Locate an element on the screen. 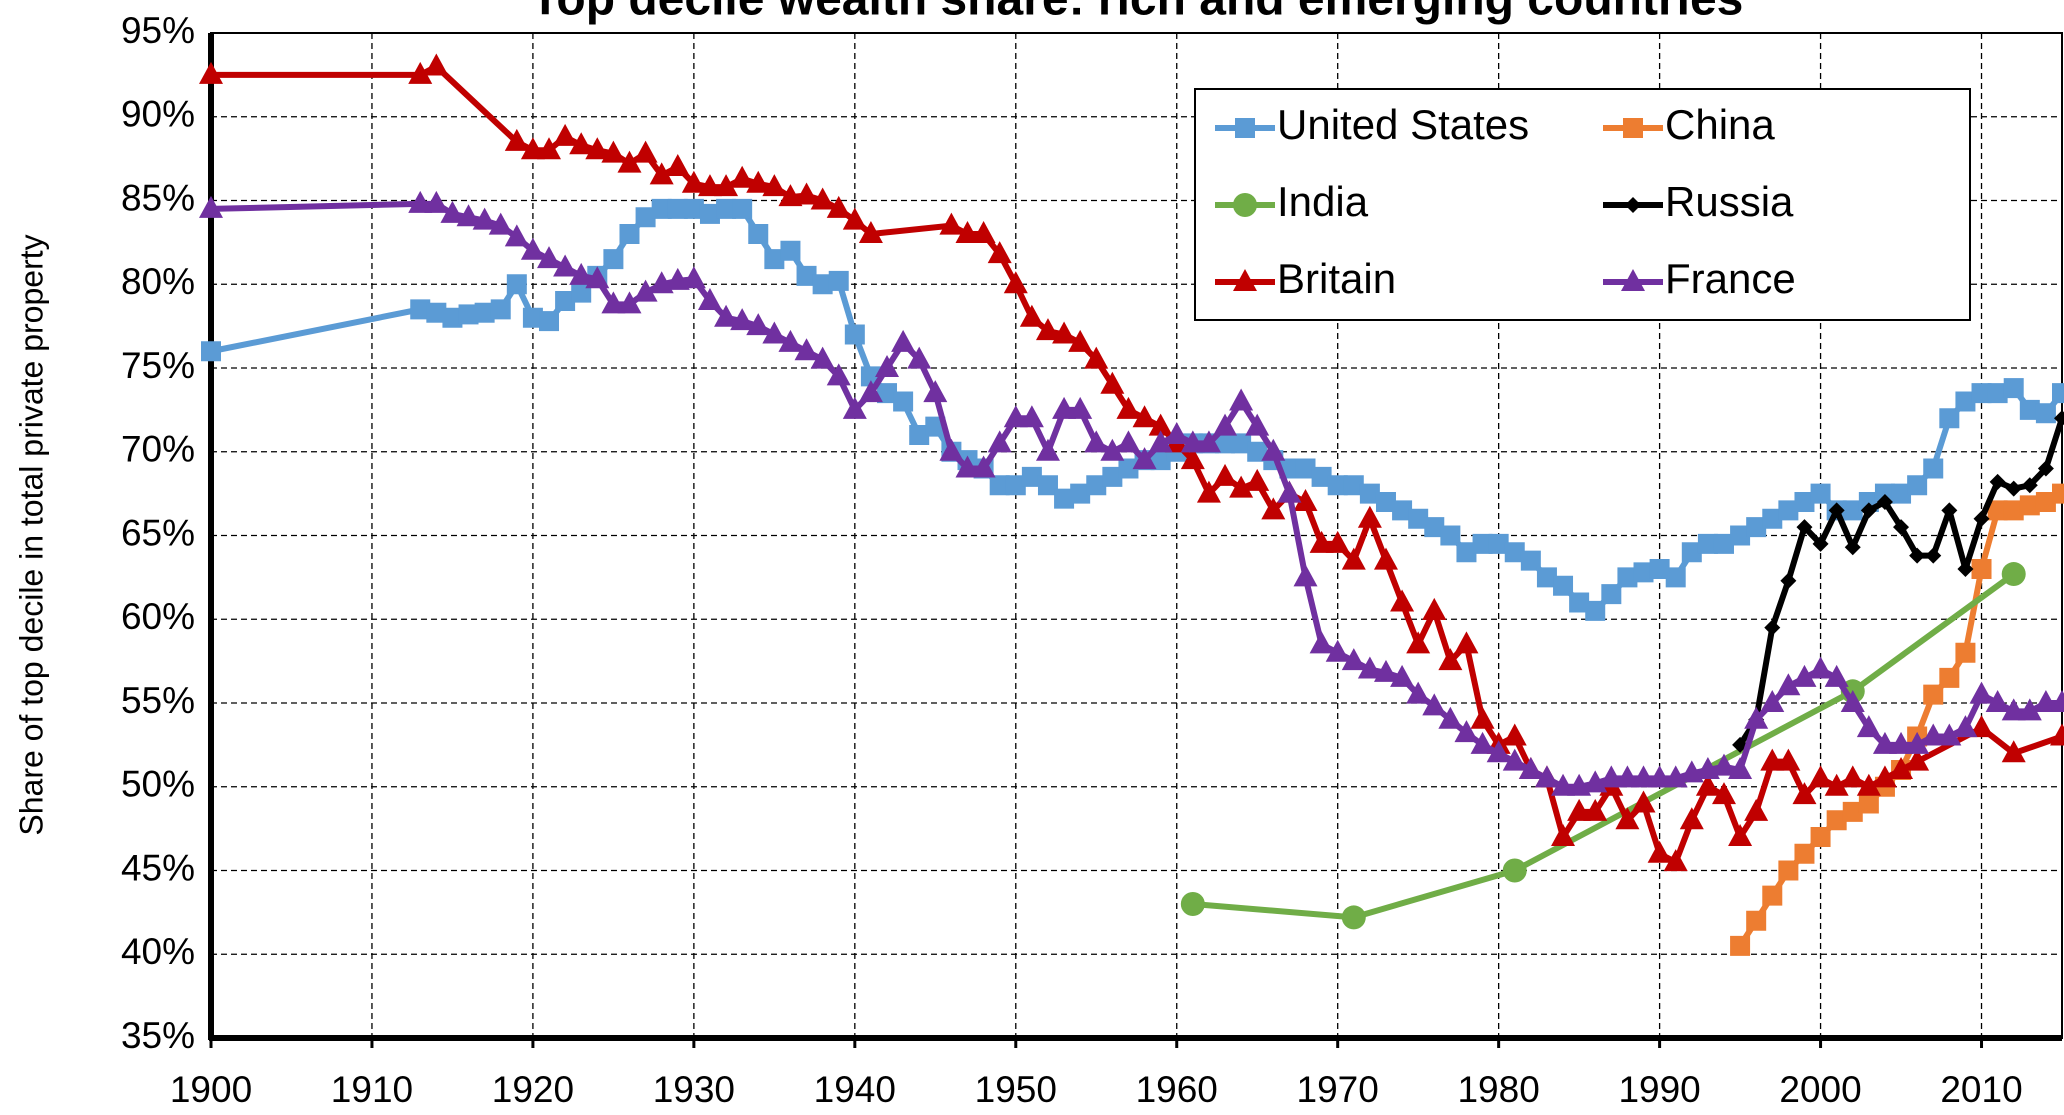 The height and width of the screenshot is (1115, 2064). legend-label: China is located at coordinates (1720, 124).